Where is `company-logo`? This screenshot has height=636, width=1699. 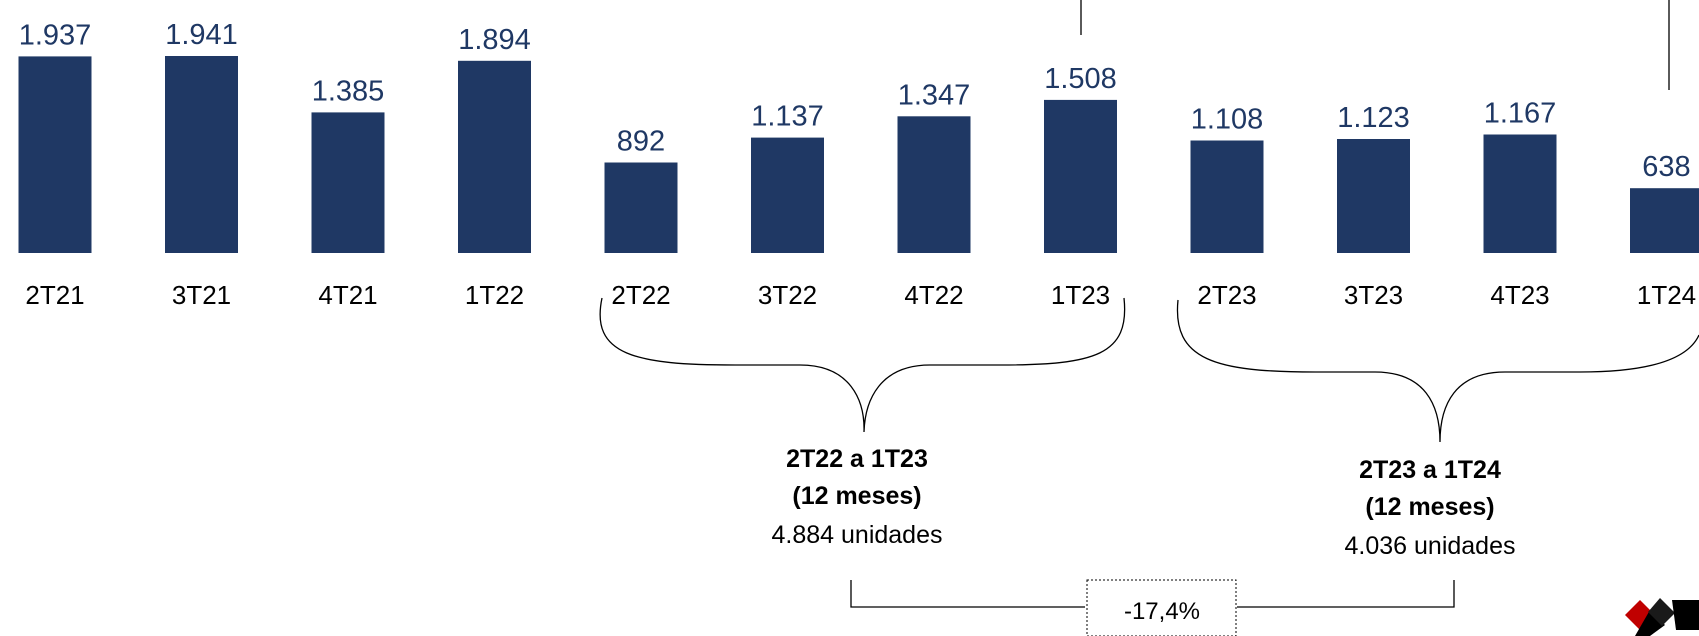
company-logo is located at coordinates (1662, 617).